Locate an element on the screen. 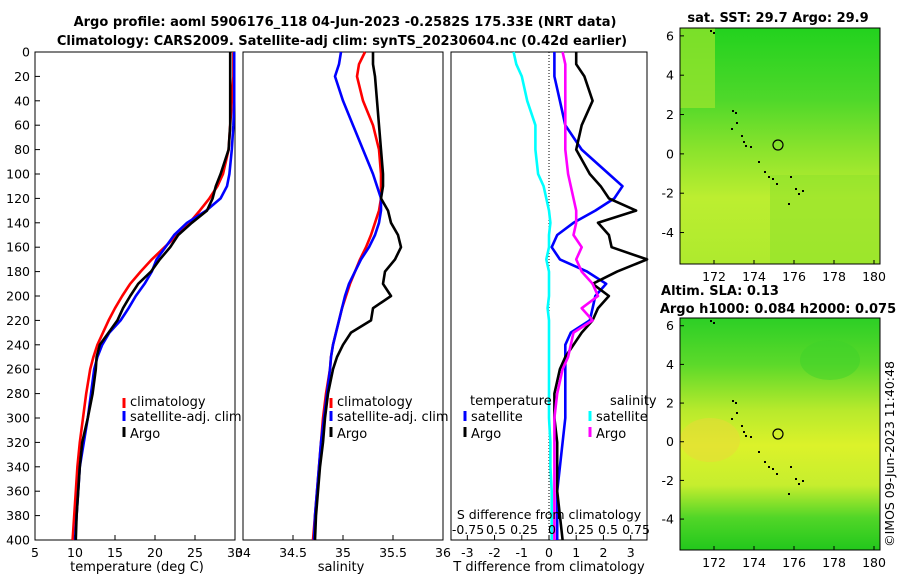 The height and width of the screenshot is (580, 900). map-y-tick-label: -2 is located at coordinates (668, 193).